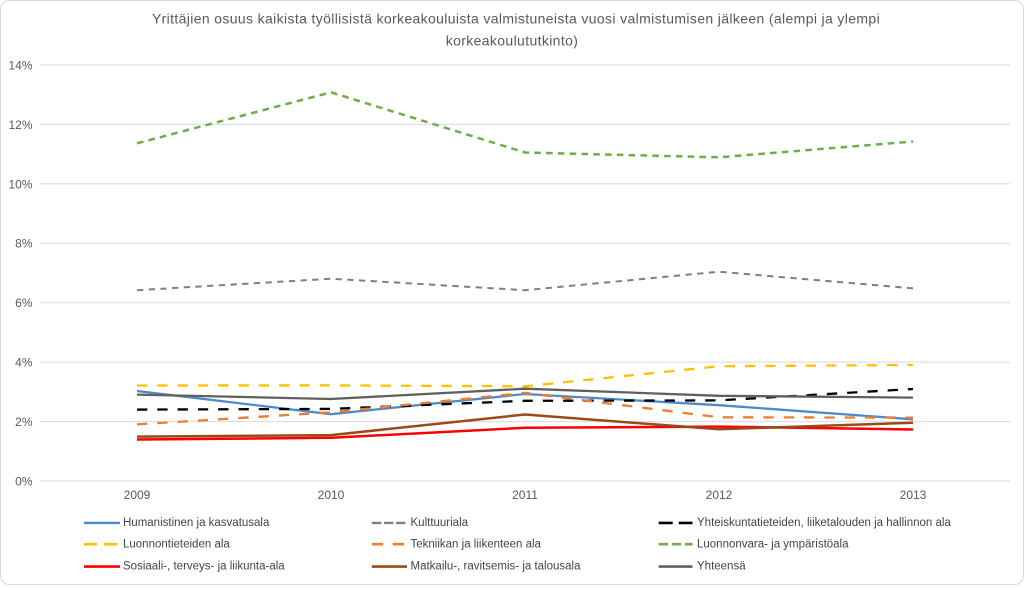  What do you see at coordinates (913, 495) in the screenshot?
I see `svg-text: 2013` at bounding box center [913, 495].